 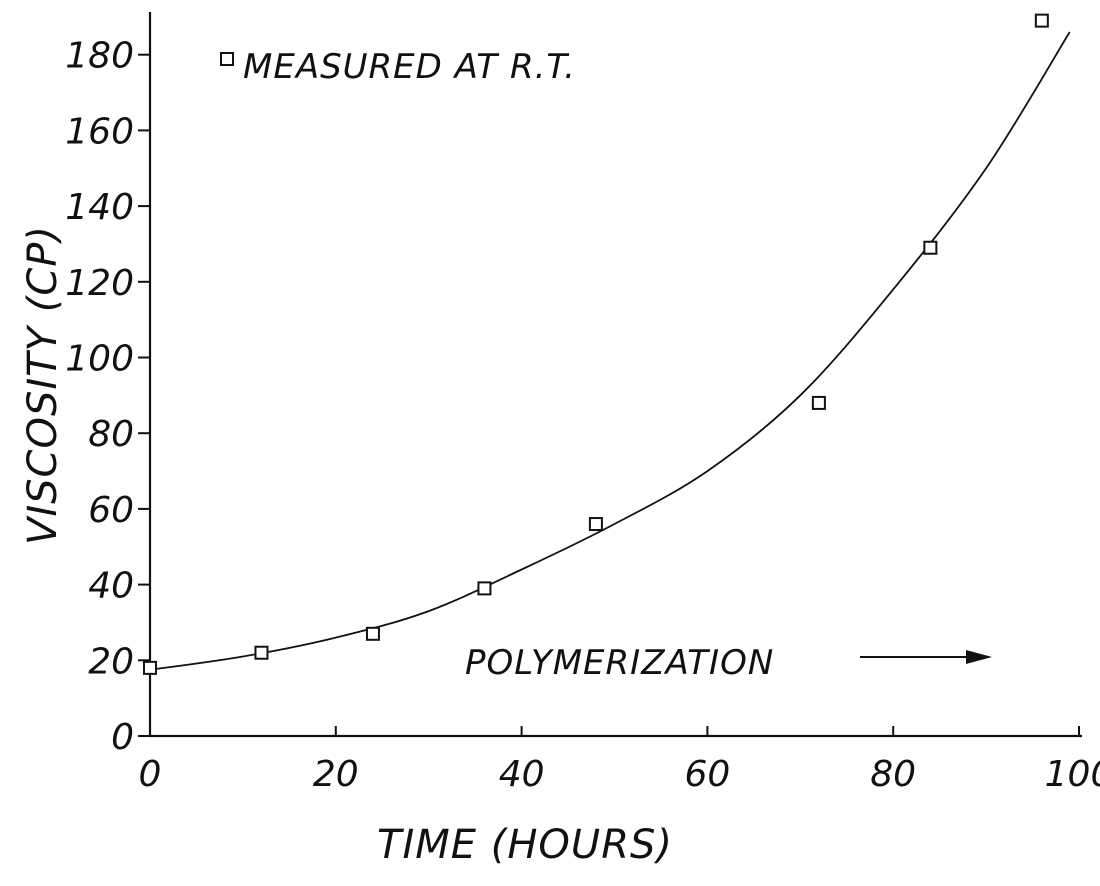 What do you see at coordinates (150, 774) in the screenshot?
I see `x-tick-label: 0` at bounding box center [150, 774].